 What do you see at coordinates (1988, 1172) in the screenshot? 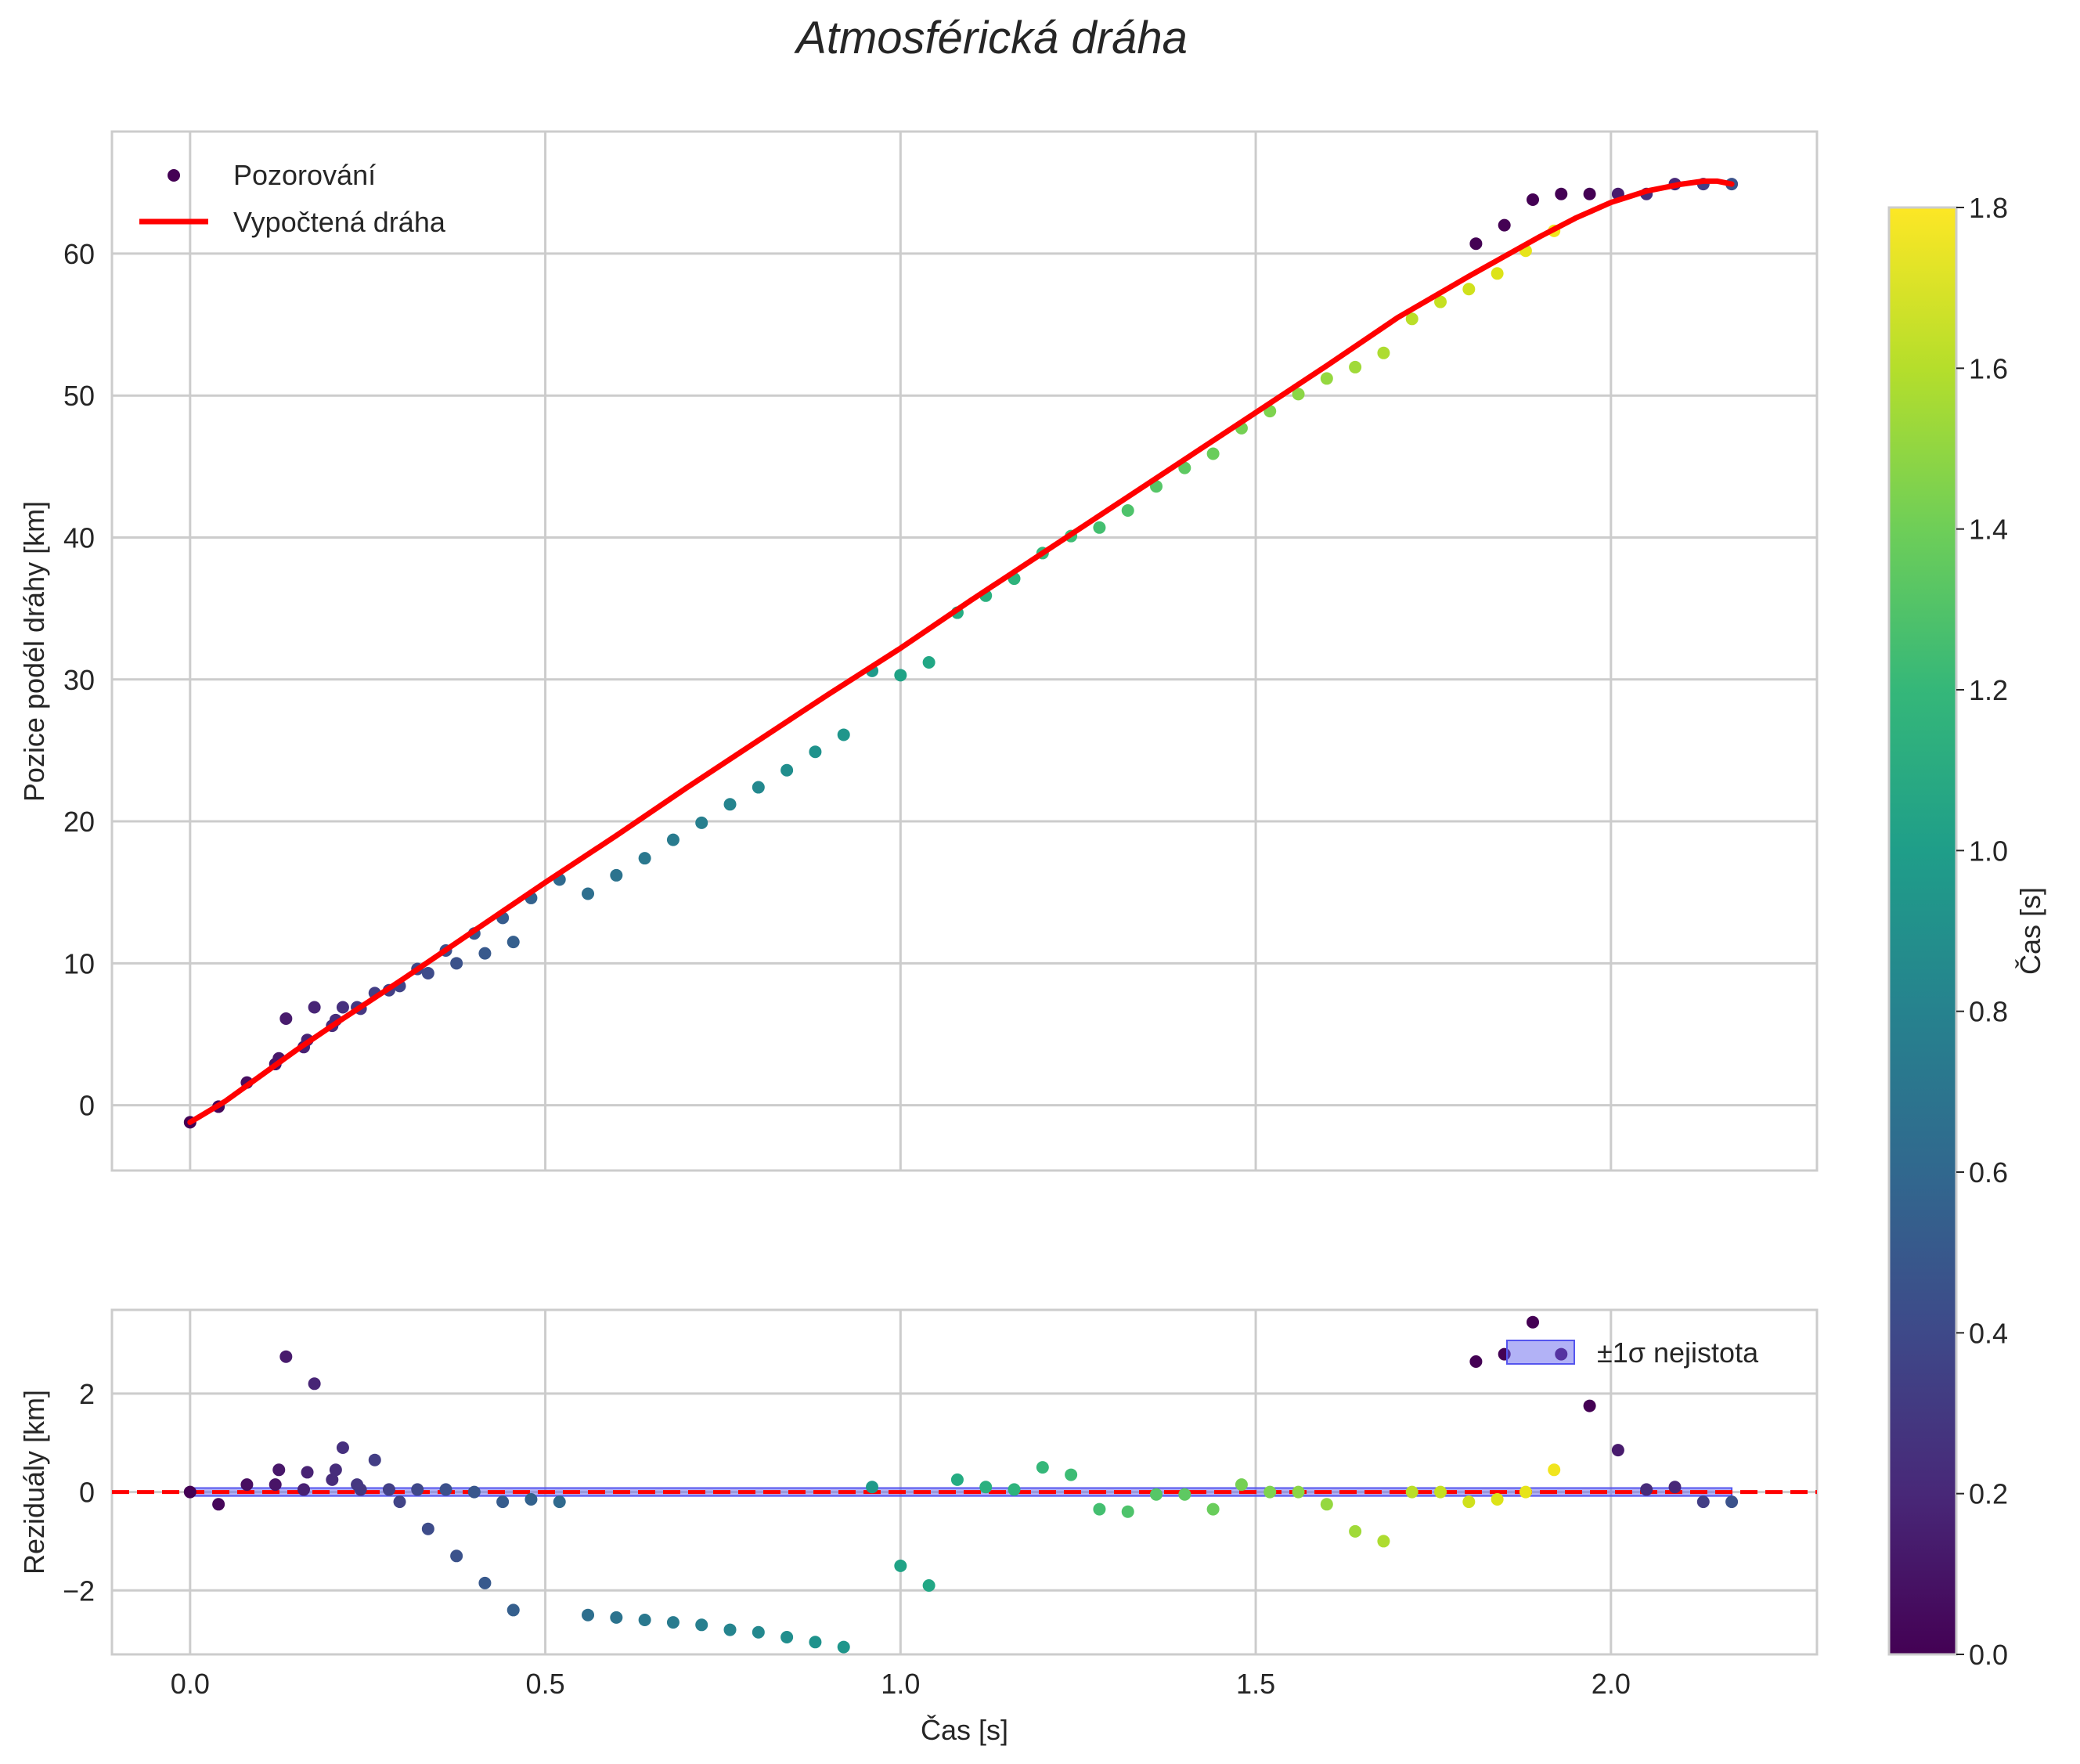
I see `colorbar-tick-label: 0.6` at bounding box center [1988, 1172].